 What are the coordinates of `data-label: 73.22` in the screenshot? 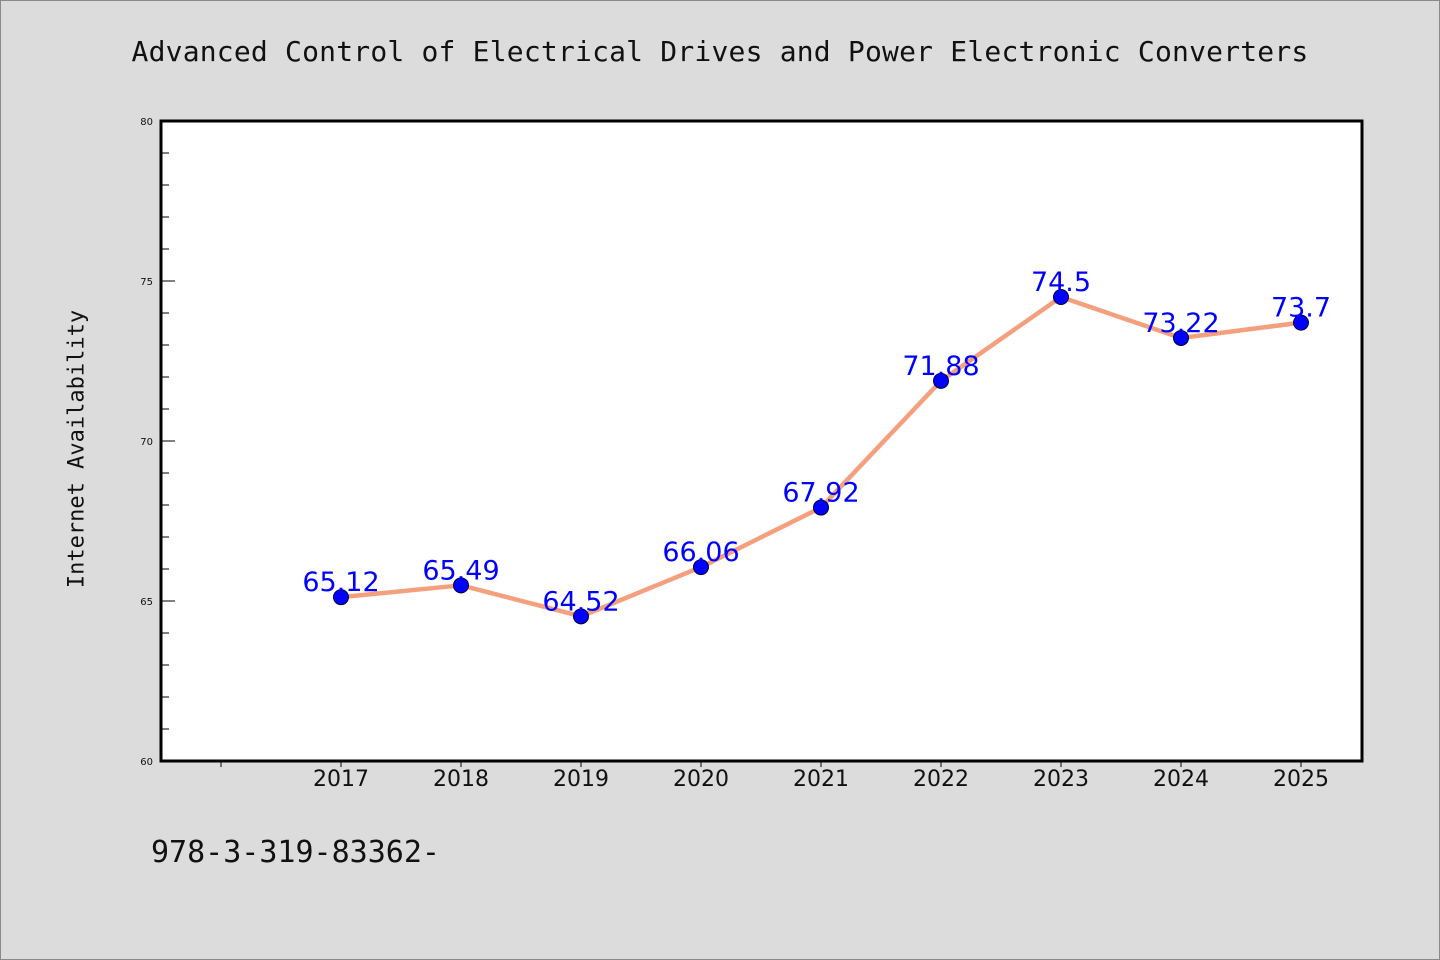 It's located at (1180, 323).